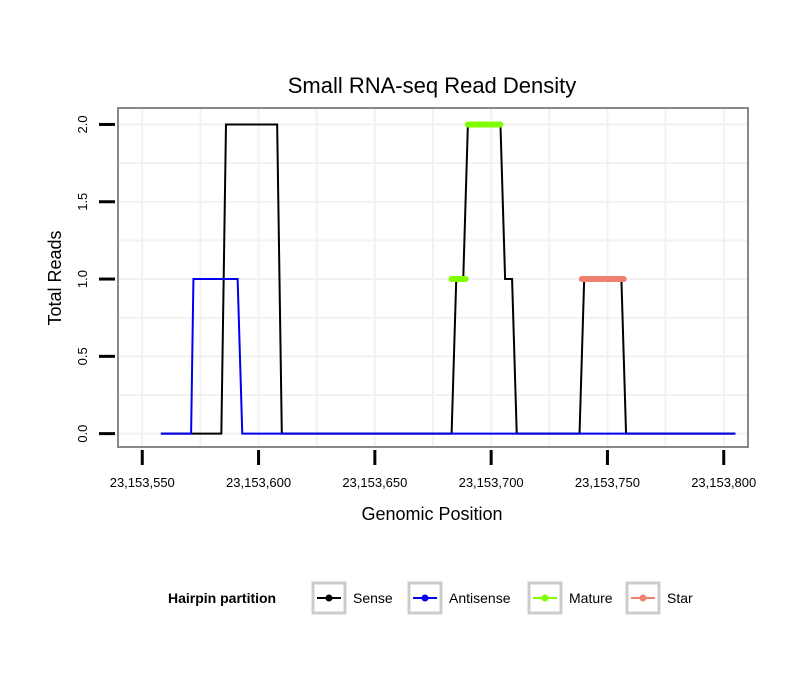 This screenshot has height=690, width=810. I want to click on legend-entry-antisense: Antisense, so click(459, 598).